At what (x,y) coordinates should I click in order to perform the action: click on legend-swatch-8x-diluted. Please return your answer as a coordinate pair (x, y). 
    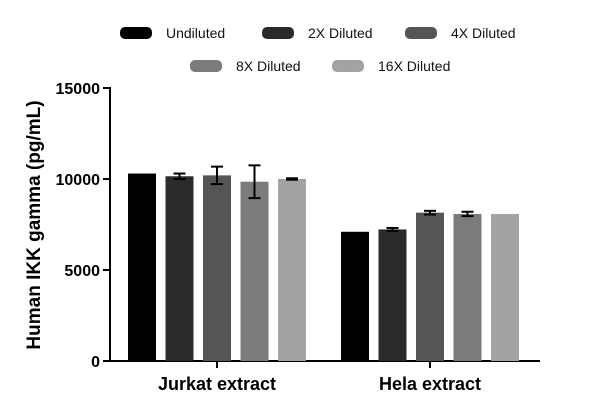
    Looking at the image, I should click on (206, 66).